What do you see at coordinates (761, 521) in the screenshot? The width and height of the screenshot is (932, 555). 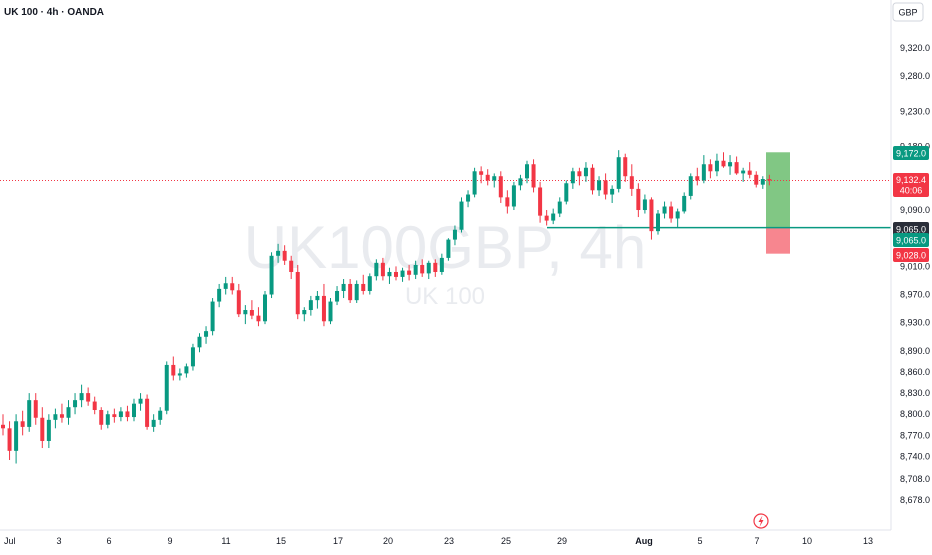 I see `lightning-icon` at bounding box center [761, 521].